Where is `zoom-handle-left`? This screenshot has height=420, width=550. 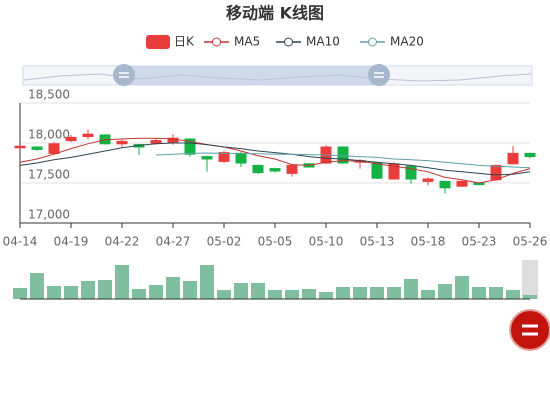 zoom-handle-left is located at coordinates (124, 75).